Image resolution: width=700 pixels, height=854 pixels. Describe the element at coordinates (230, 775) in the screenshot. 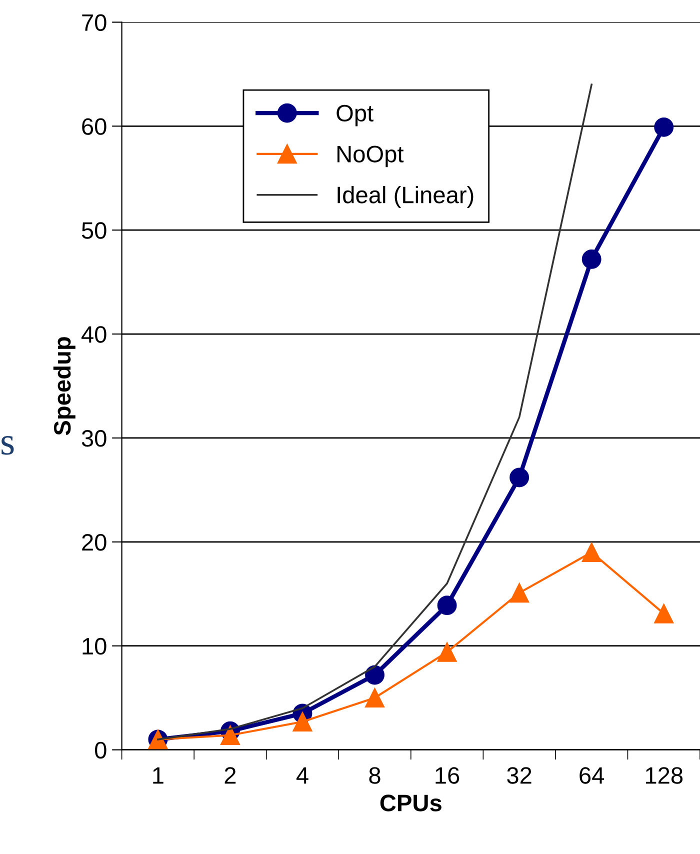

I see `x-tick-label: 2` at that location.